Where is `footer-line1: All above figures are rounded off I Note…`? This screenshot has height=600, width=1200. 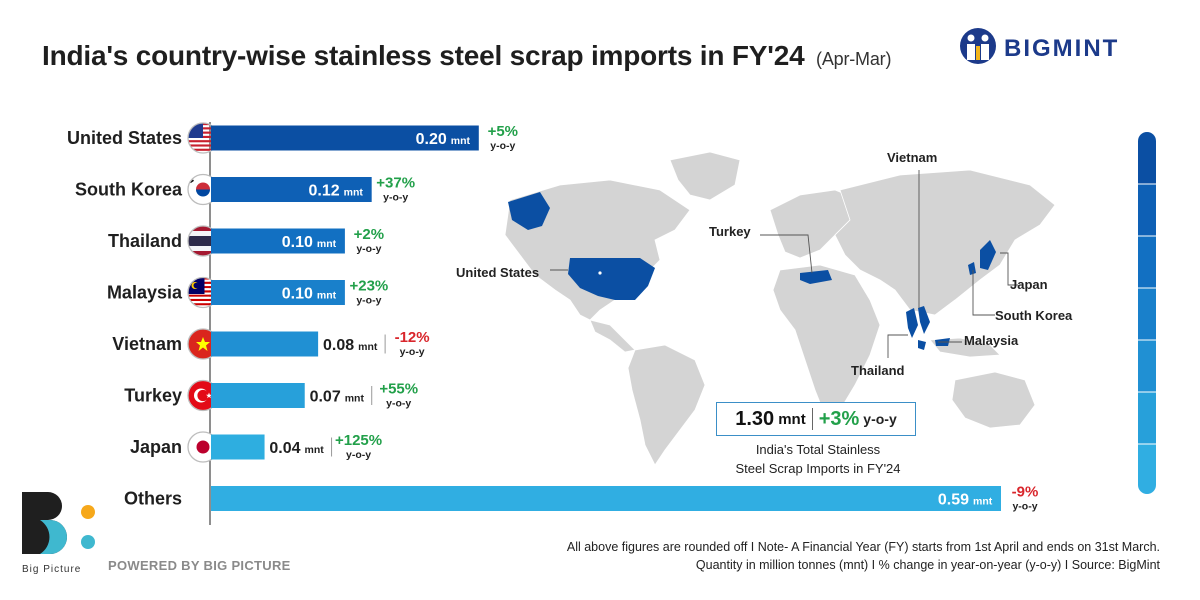 footer-line1: All above figures are rounded off I Note… is located at coordinates (863, 547).